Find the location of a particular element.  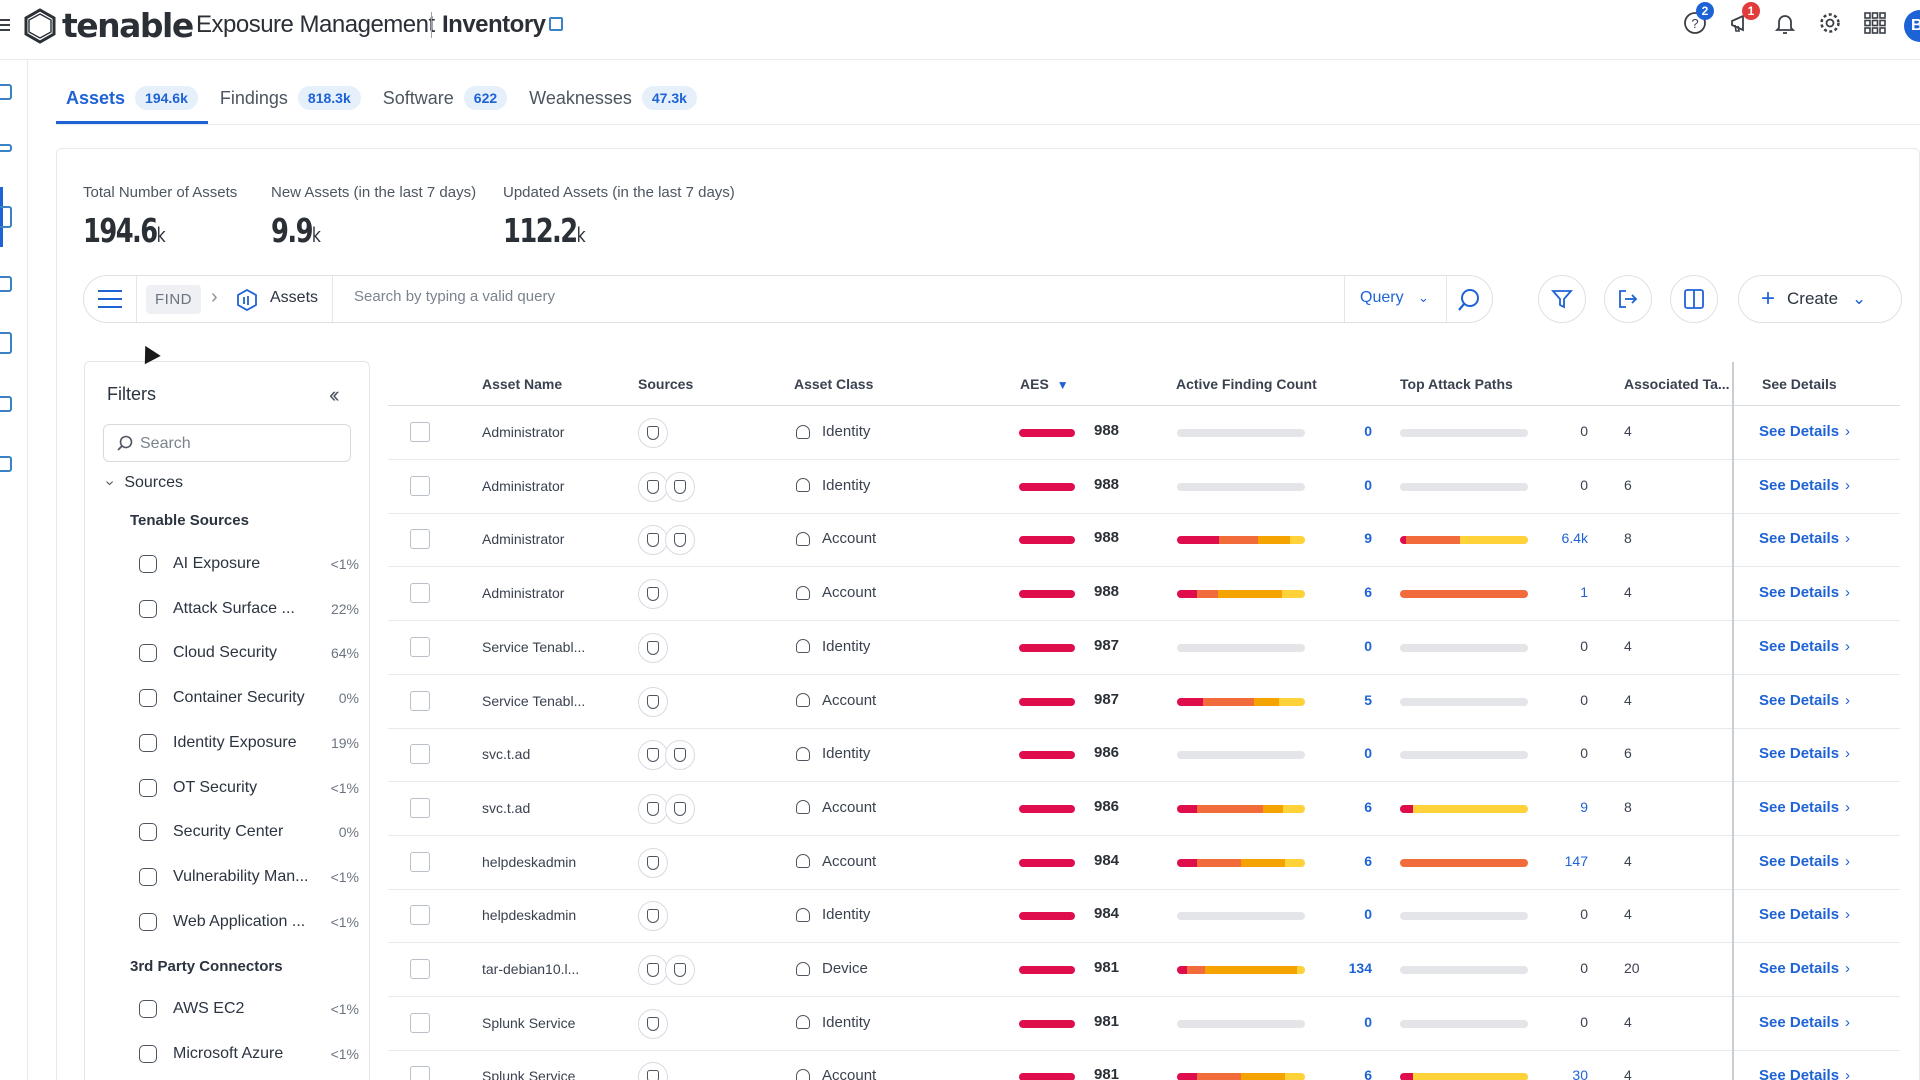

tab-findings: Findings 818.3k is located at coordinates (290, 98).